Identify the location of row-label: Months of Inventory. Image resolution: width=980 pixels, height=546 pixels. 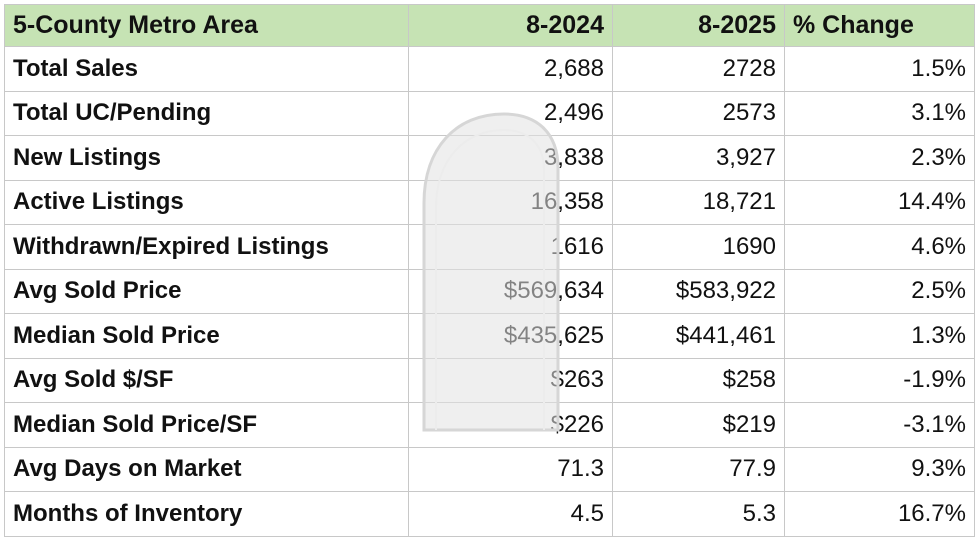
(206, 514).